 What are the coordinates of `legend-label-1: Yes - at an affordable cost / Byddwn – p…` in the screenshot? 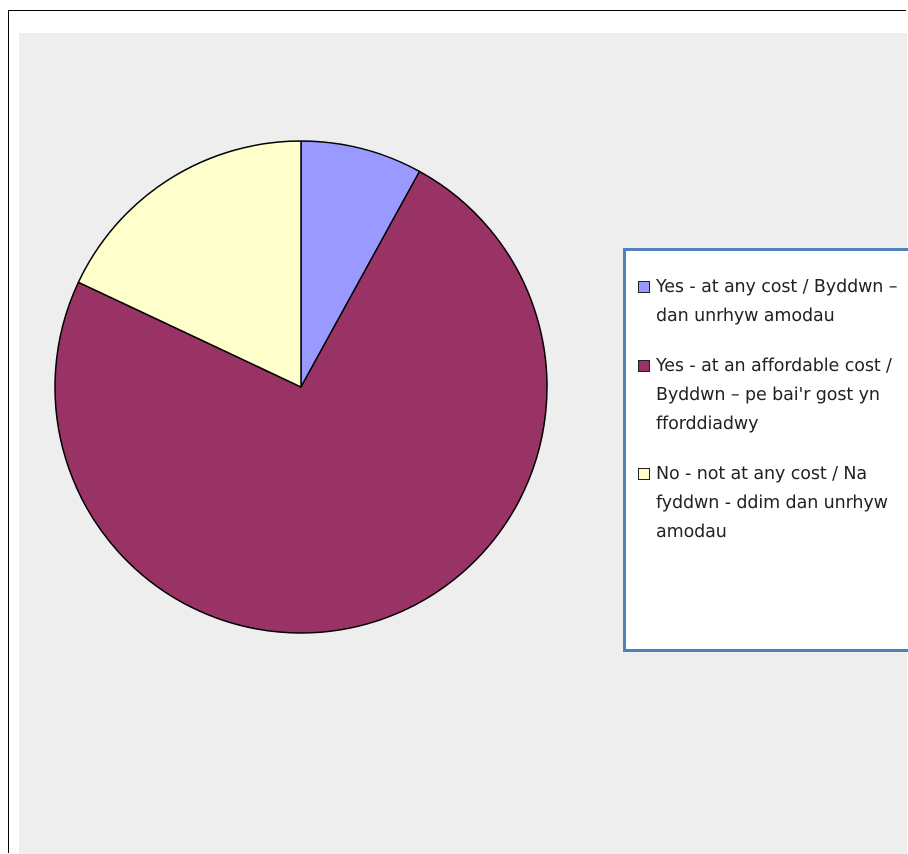 It's located at (774, 395).